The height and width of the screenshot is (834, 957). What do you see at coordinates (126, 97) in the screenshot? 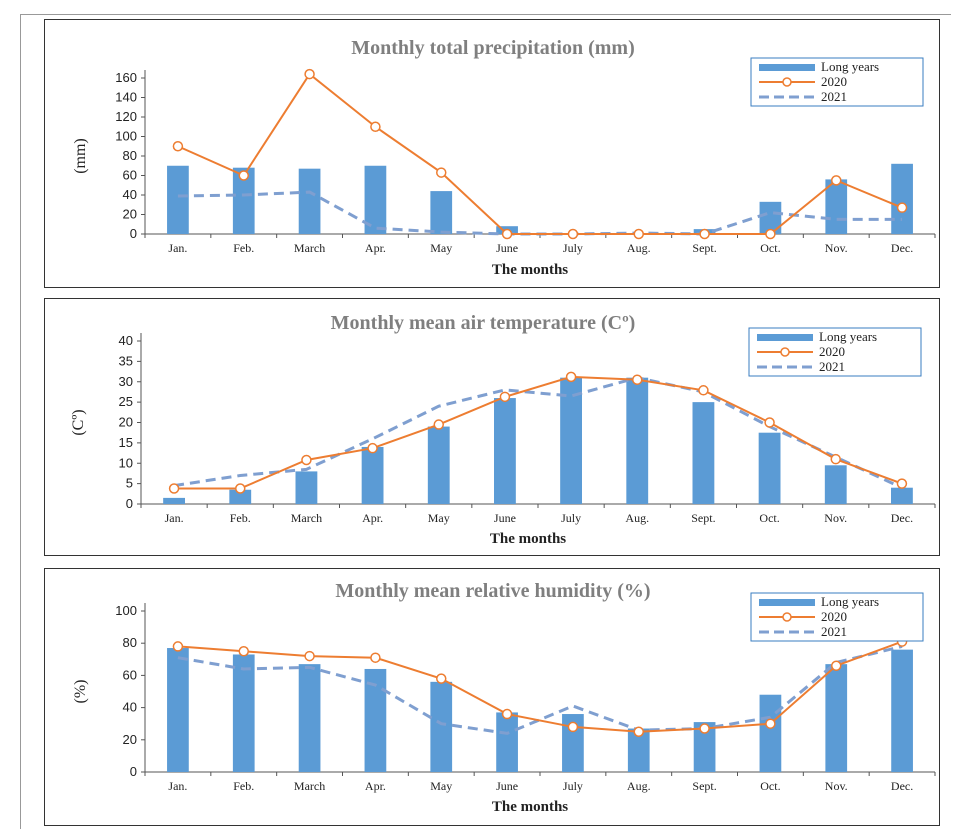
I see `y-tick-label: 140` at bounding box center [126, 97].